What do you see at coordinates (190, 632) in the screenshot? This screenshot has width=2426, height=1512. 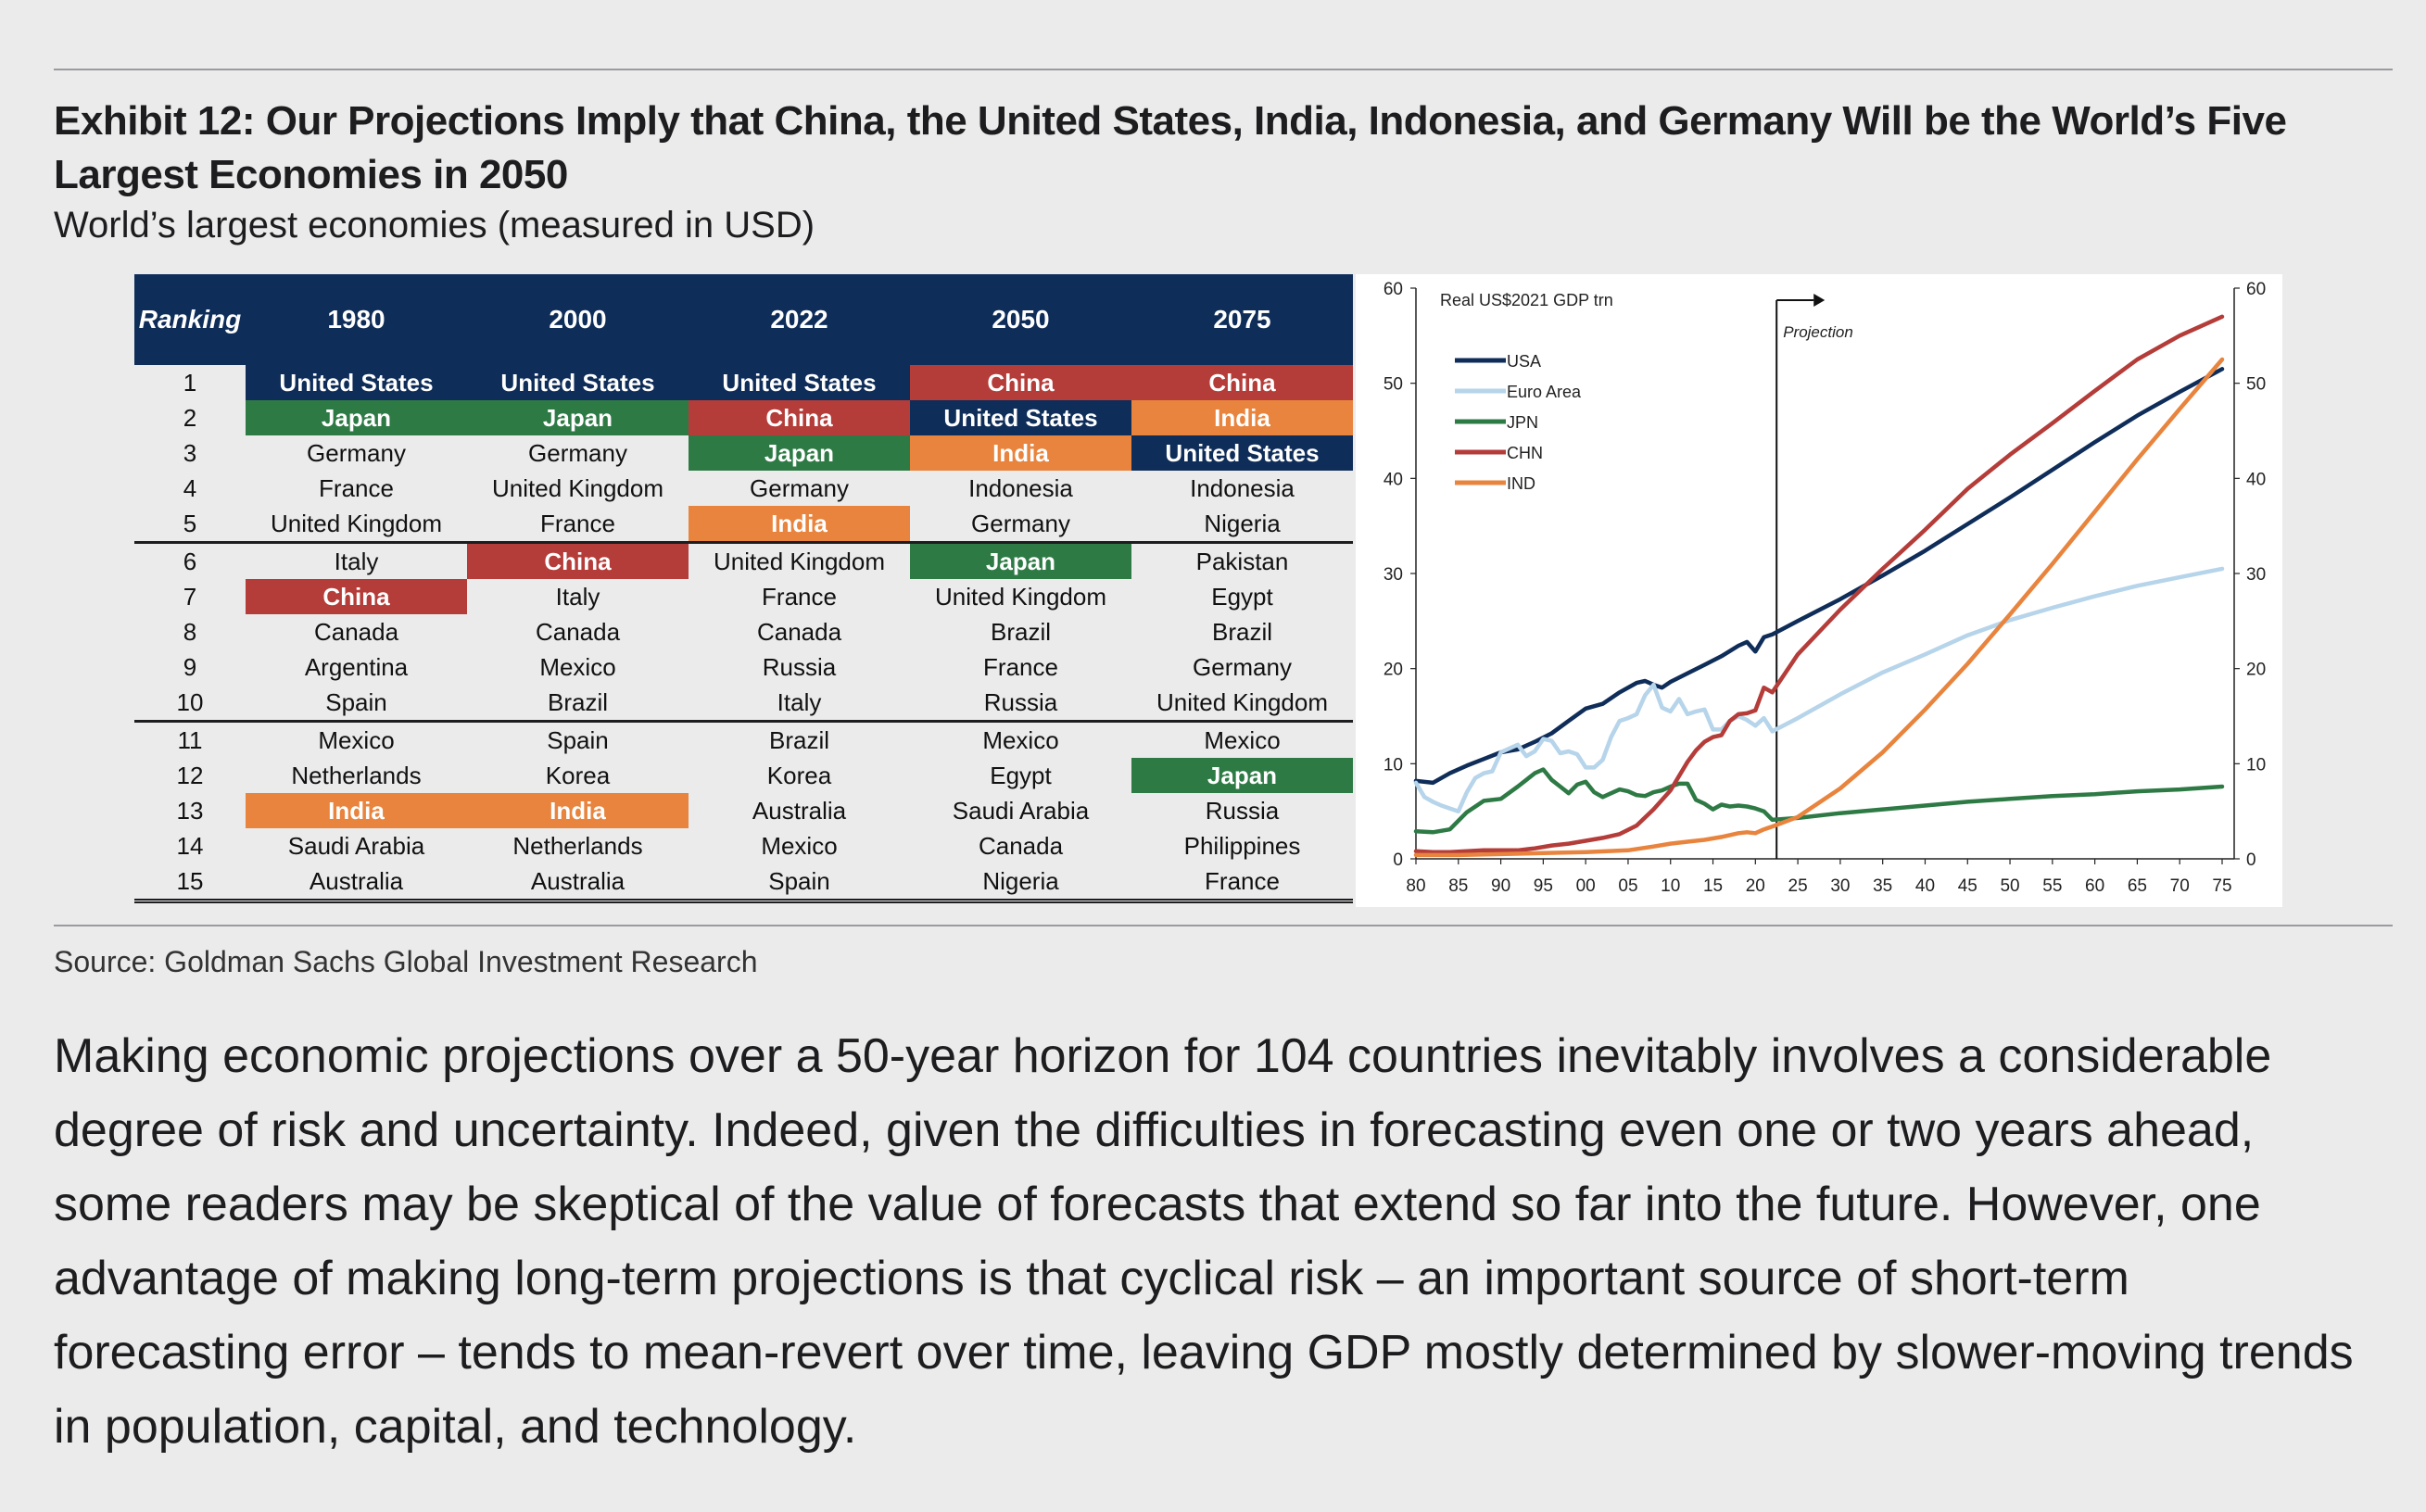 I see `rank-number: 8` at bounding box center [190, 632].